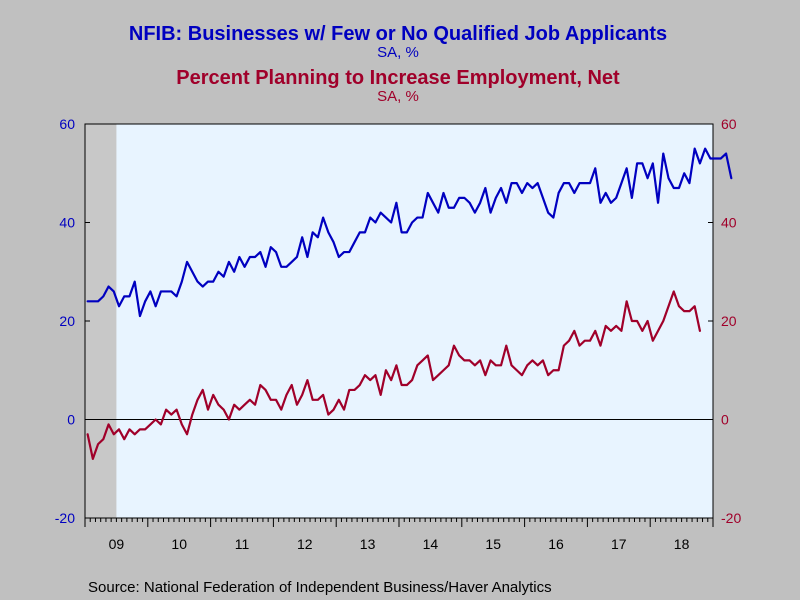  Describe the element at coordinates (67, 223) in the screenshot. I see `y-tick-label-left: 40` at that location.